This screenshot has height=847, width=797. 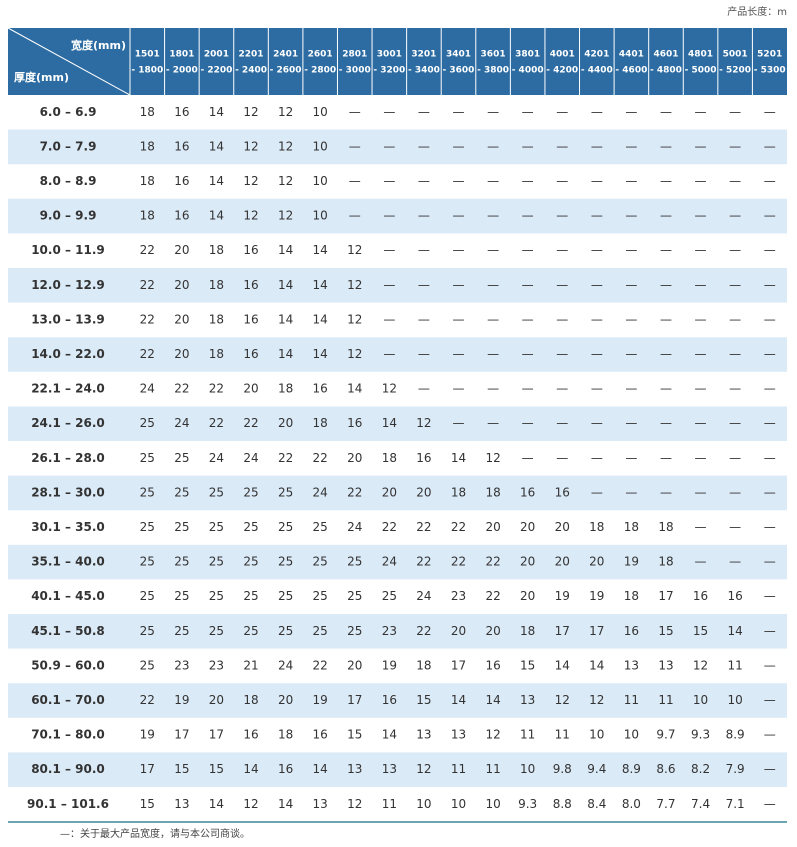 I want to click on diagonal, so click(x=69, y=61).